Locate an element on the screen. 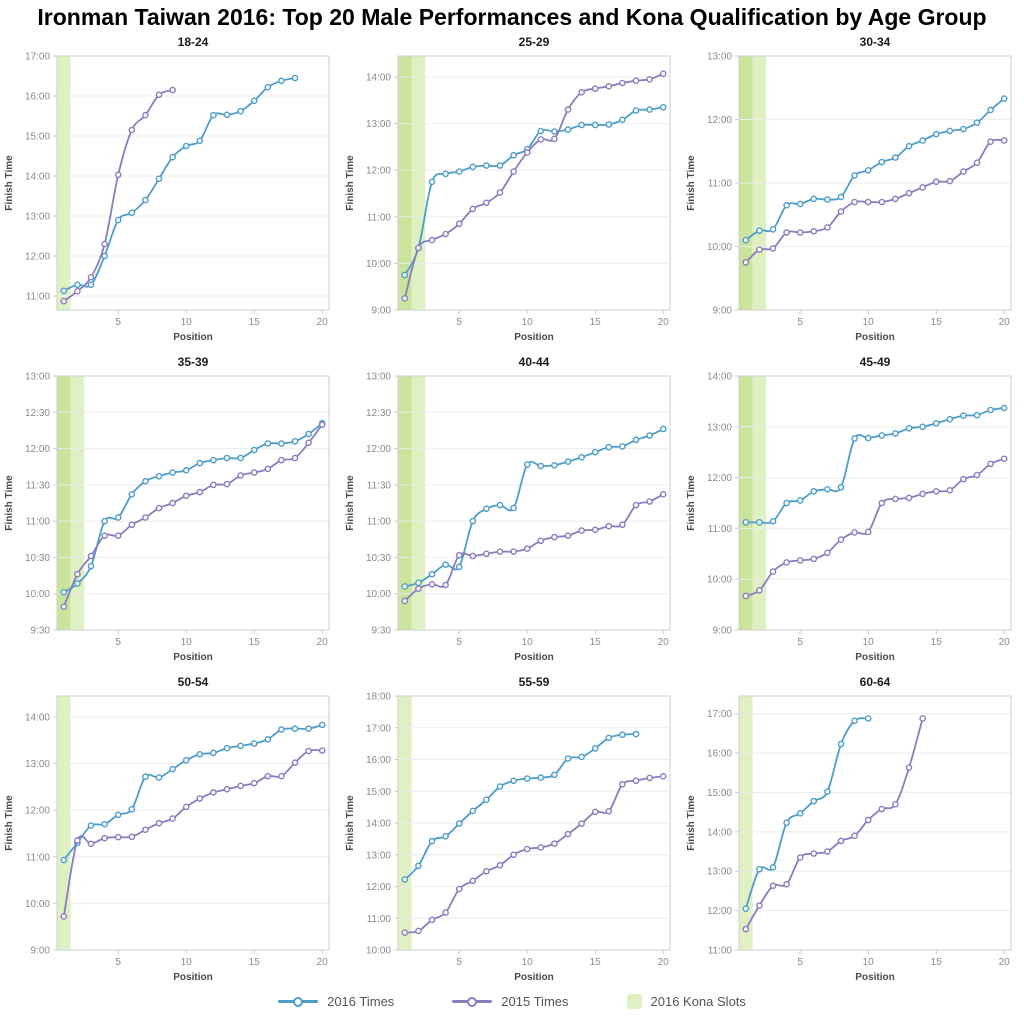  legend-item-kona-slots: 2016 Kona Slots is located at coordinates (686, 1001).